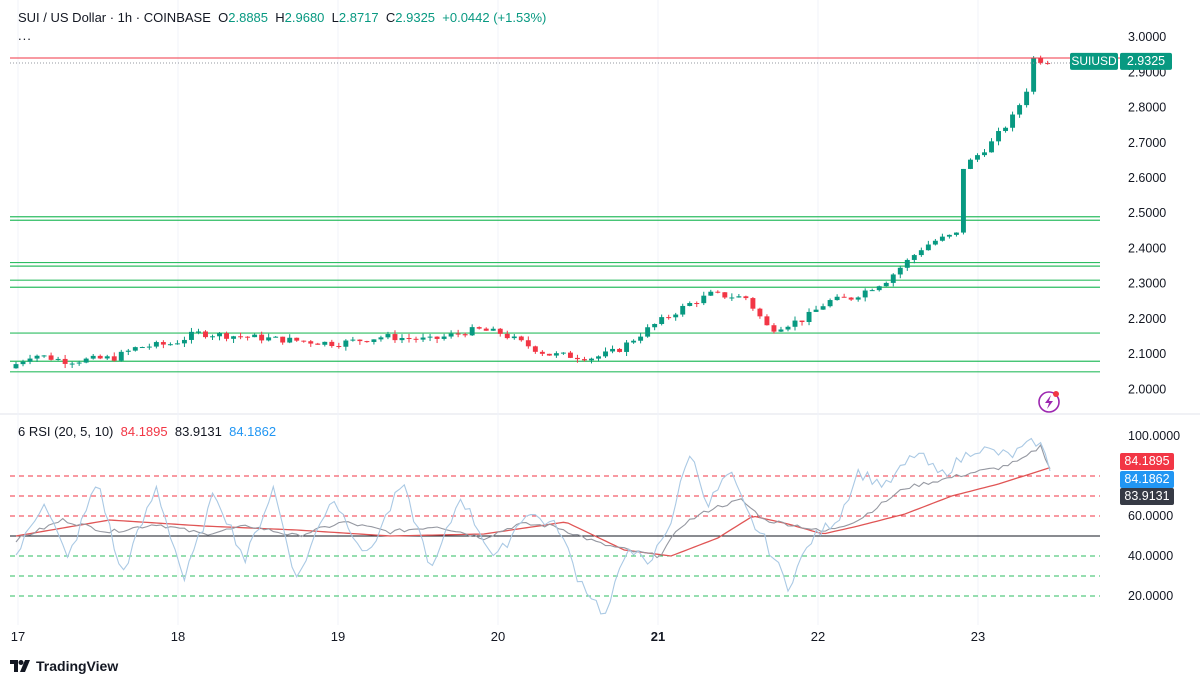  I want to click on price-tag-symbol-bg, so click(1094, 61).